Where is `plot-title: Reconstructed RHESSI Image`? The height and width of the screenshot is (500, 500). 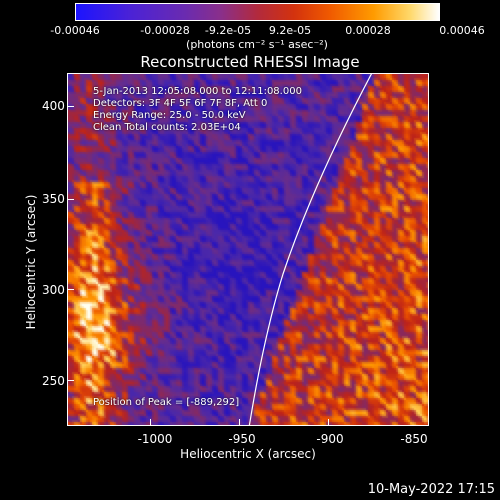
plot-title: Reconstructed RHESSI Image is located at coordinates (250, 62).